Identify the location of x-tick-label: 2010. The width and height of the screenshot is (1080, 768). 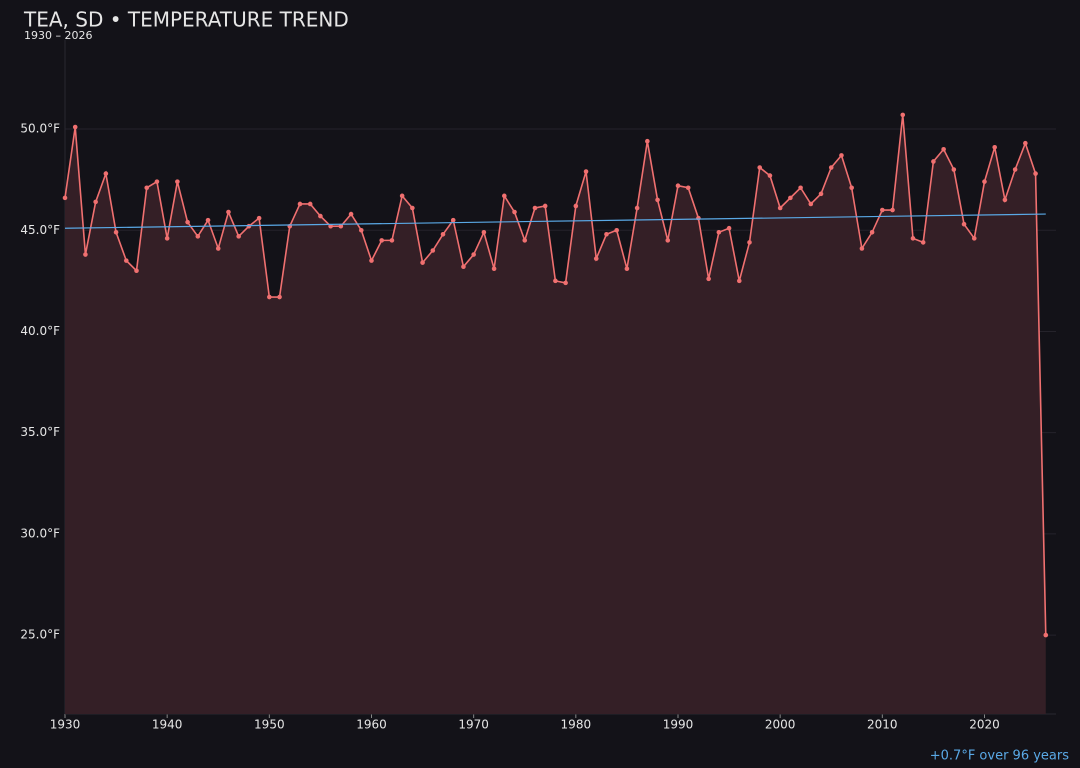
(882, 725).